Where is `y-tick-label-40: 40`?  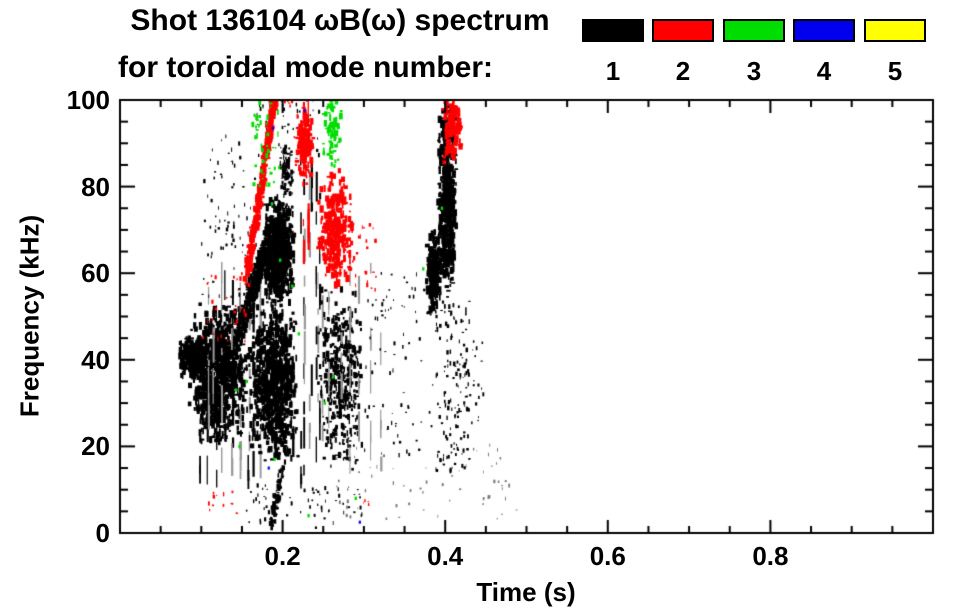 y-tick-label-40: 40 is located at coordinates (95, 359).